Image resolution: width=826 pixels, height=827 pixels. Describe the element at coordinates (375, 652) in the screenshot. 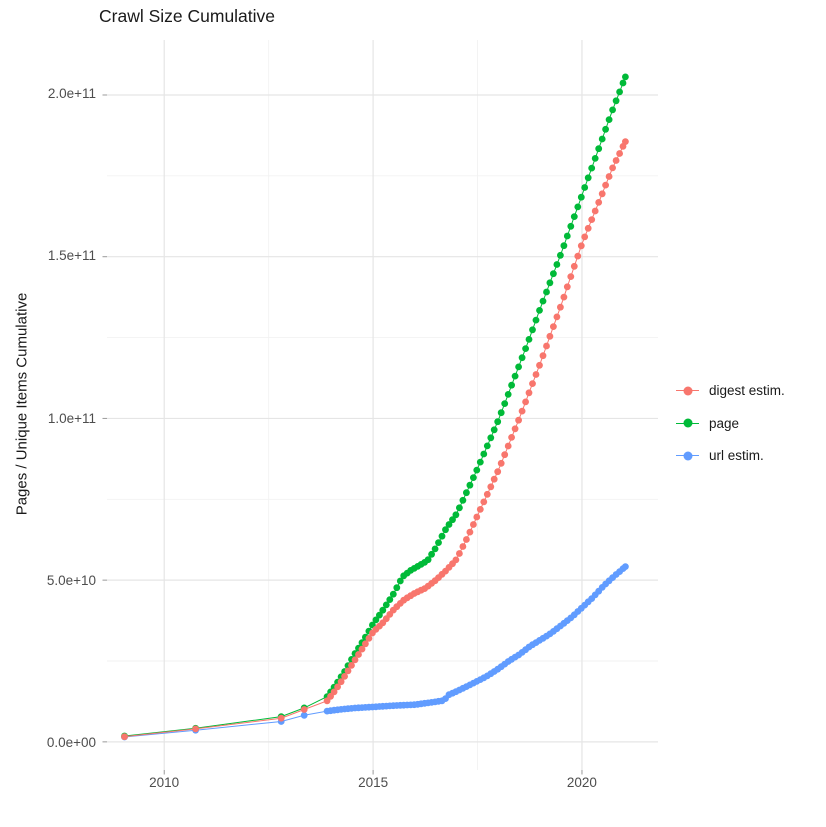

I see `series-line-url-estim-` at that location.